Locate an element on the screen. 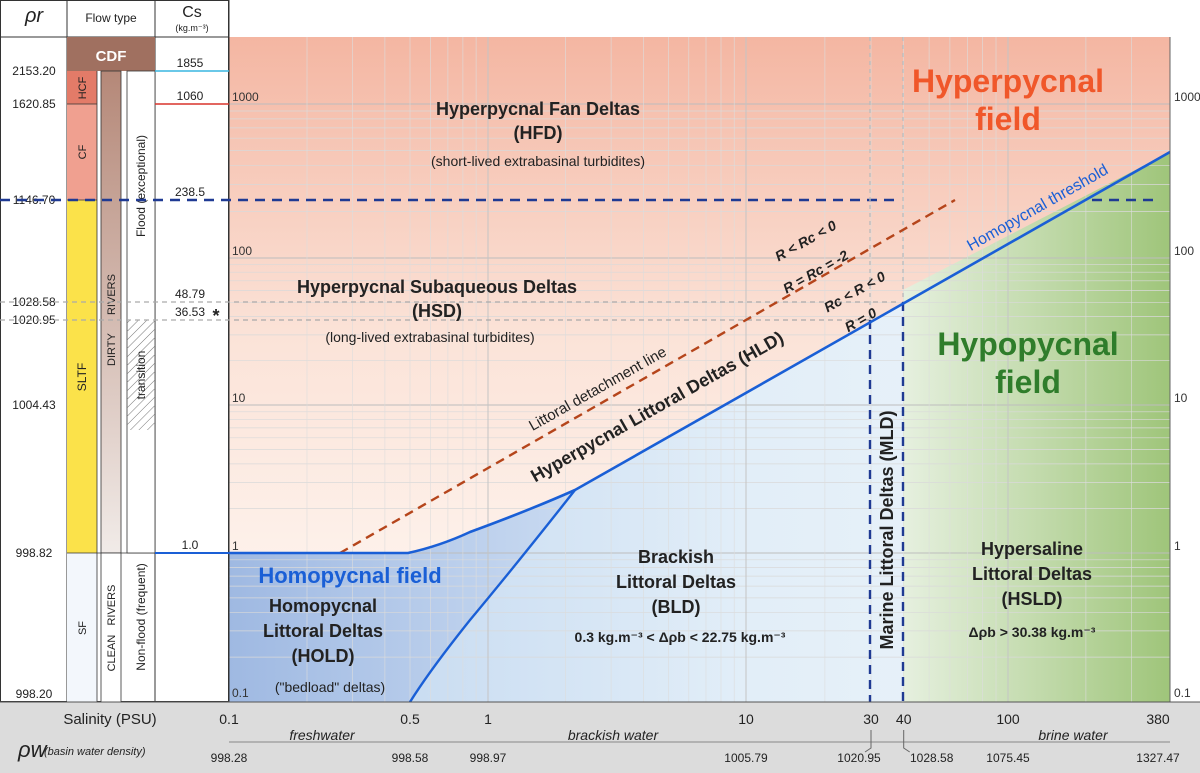 The image size is (1200, 773). bld-abbrev: (BLD) is located at coordinates (676, 607).